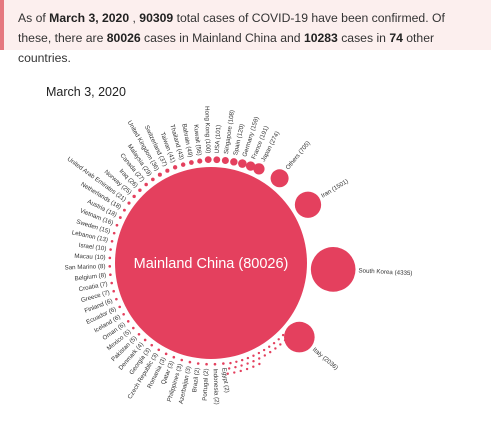  I want to click on banner-text-4: cases in Mainland China and, so click(222, 38).